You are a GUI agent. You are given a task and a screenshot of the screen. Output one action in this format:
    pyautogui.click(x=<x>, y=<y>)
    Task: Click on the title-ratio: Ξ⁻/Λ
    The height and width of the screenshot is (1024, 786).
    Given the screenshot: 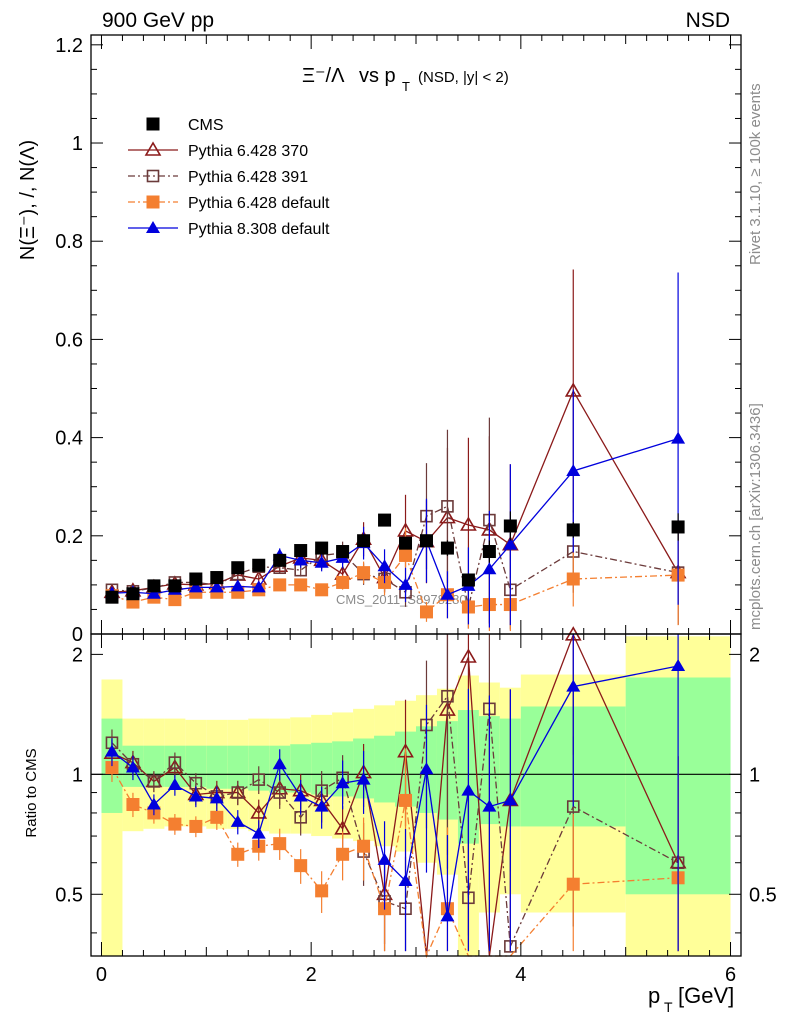 What is the action you would take?
    pyautogui.click(x=323, y=76)
    